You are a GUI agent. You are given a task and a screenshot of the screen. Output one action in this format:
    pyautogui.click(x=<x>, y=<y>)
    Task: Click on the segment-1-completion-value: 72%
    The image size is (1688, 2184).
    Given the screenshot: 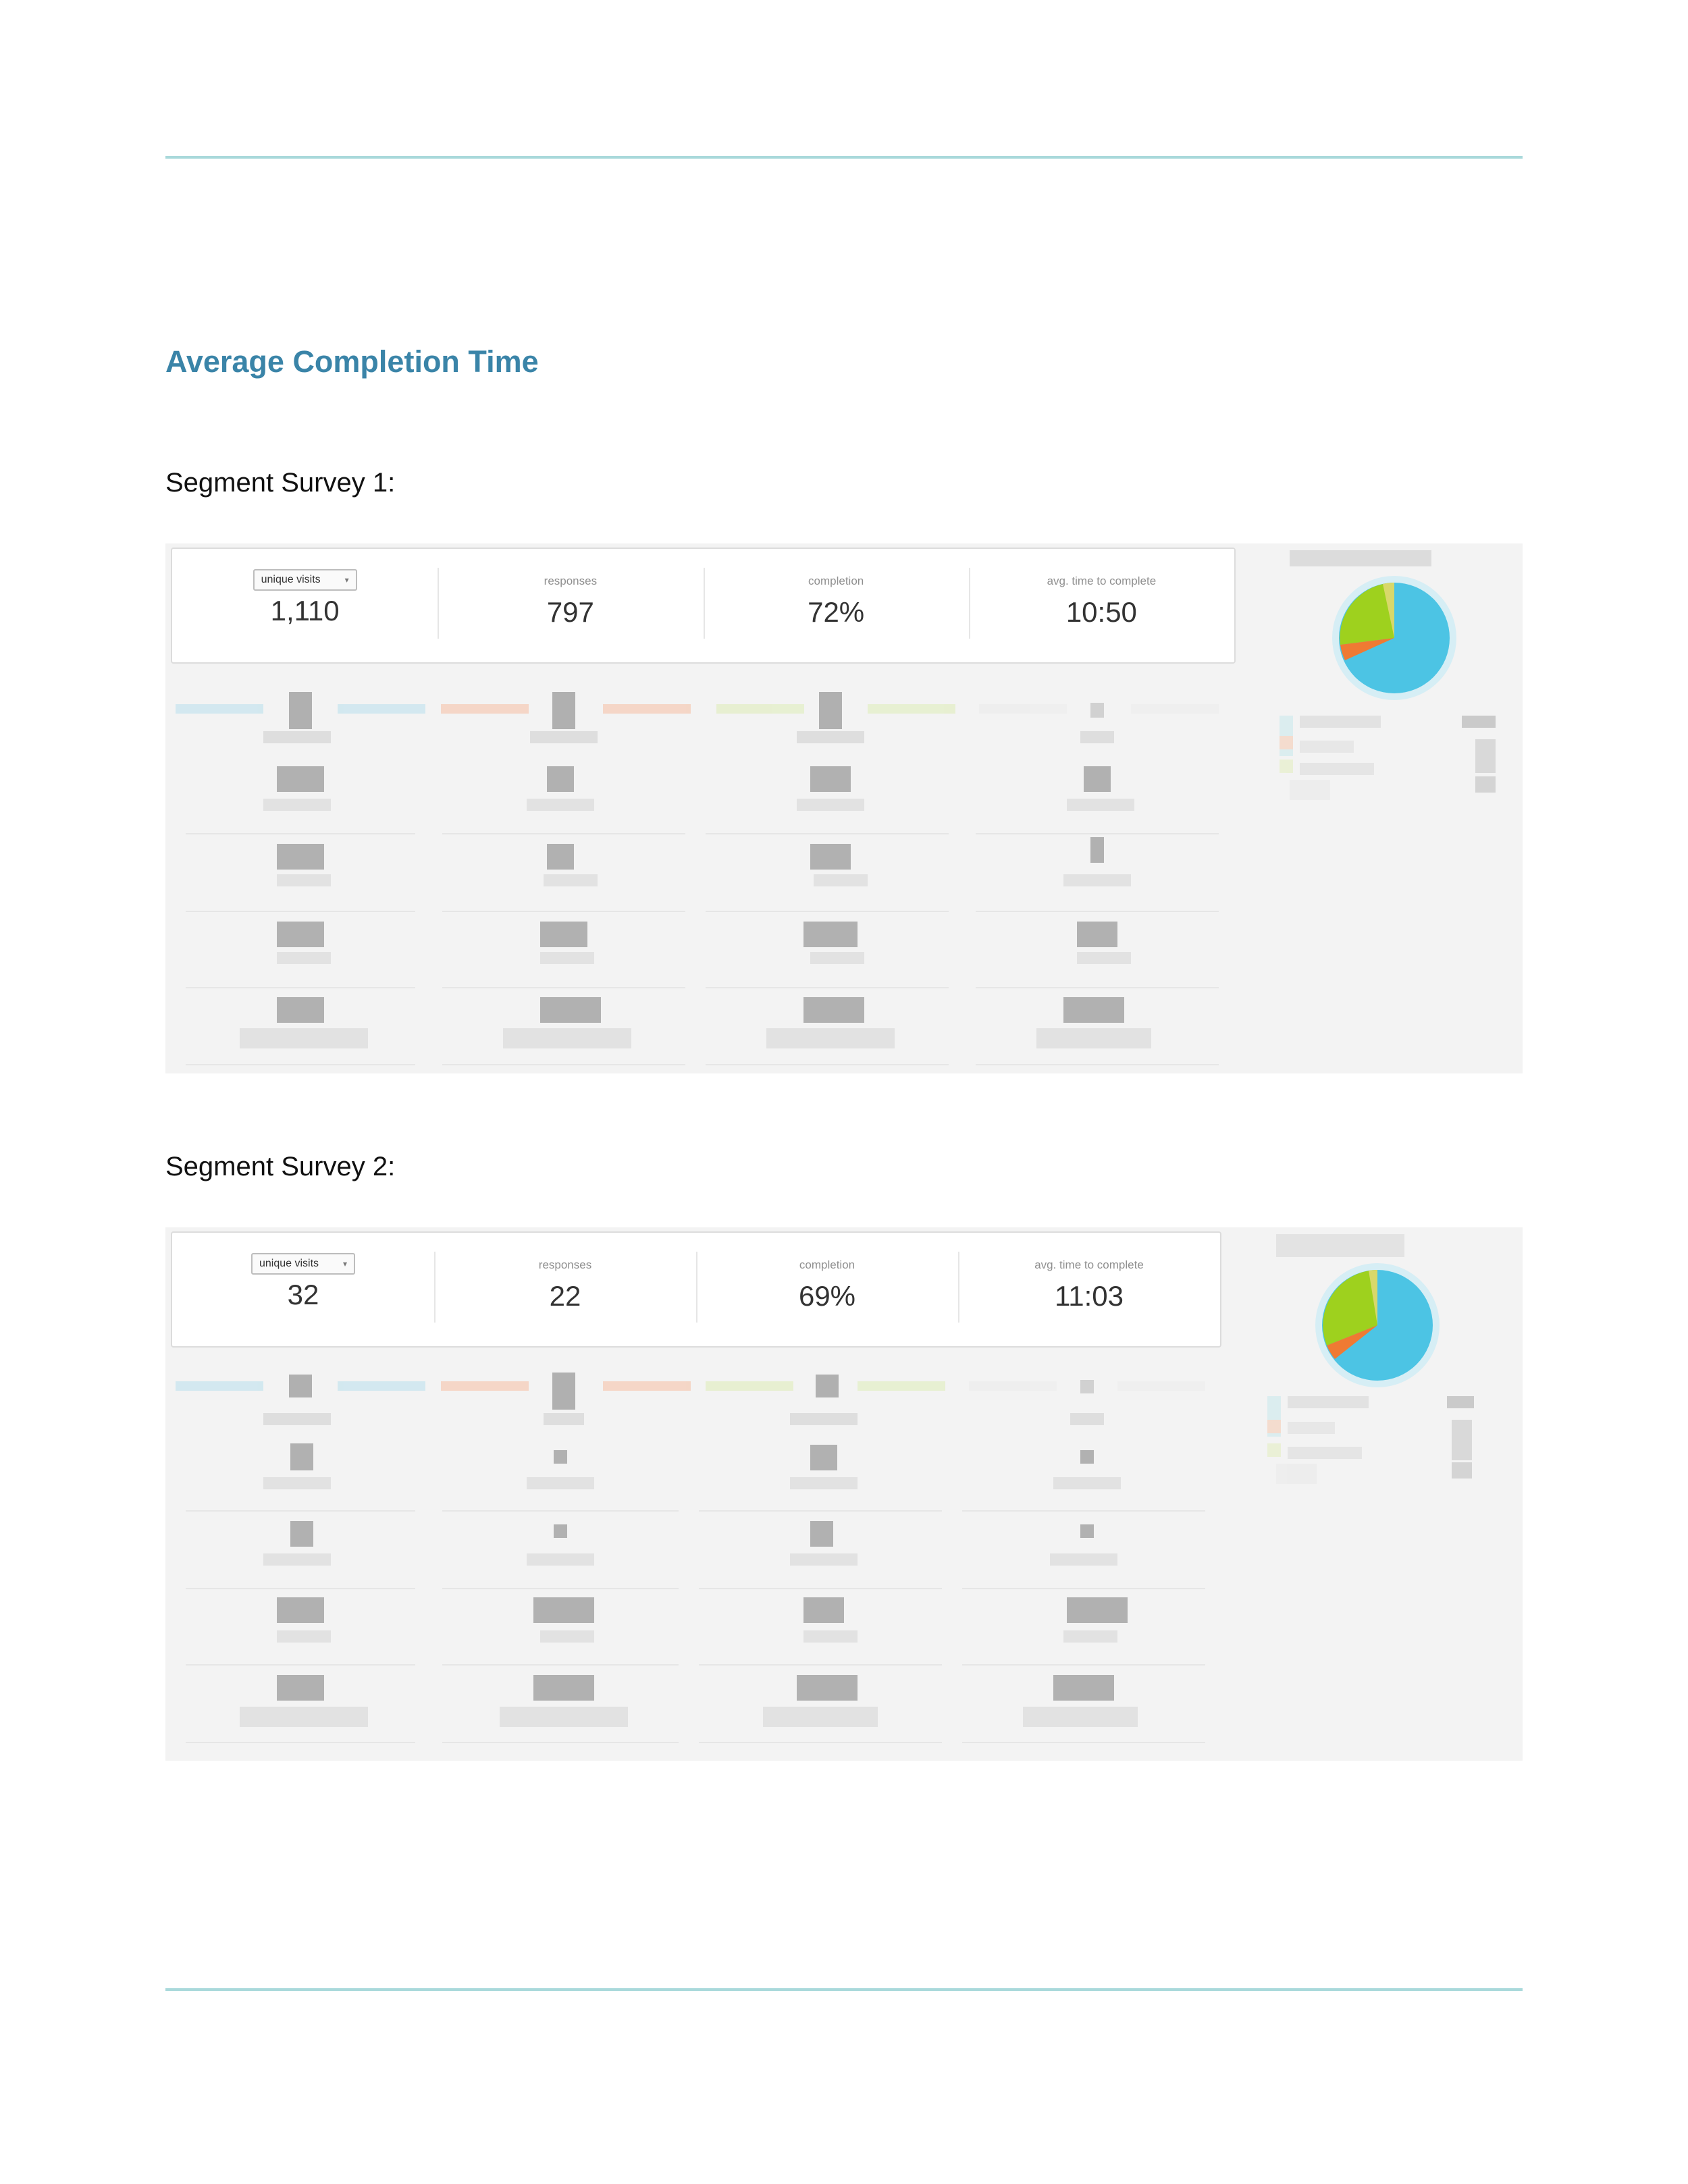 What is the action you would take?
    pyautogui.click(x=836, y=612)
    